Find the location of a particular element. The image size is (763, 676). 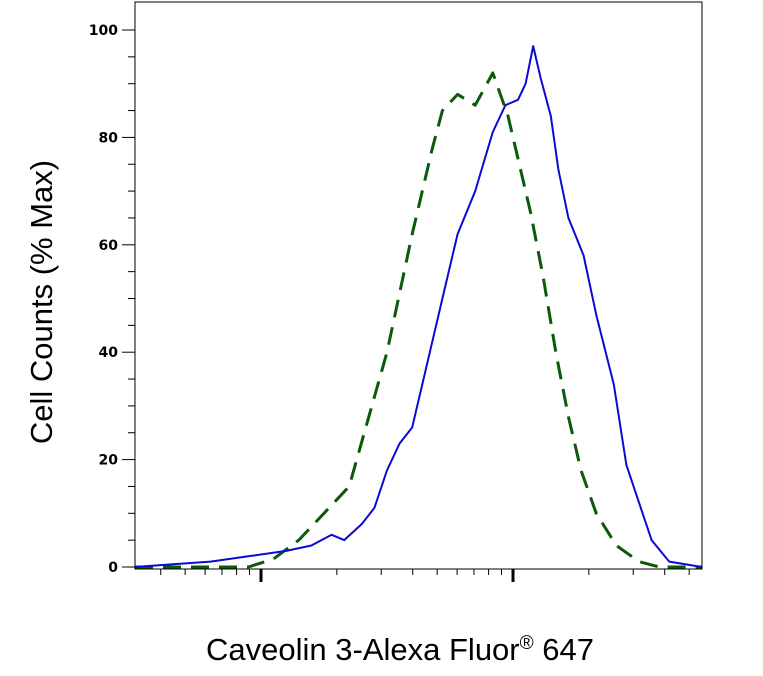

y-tick-label: 20 is located at coordinates (109, 461).